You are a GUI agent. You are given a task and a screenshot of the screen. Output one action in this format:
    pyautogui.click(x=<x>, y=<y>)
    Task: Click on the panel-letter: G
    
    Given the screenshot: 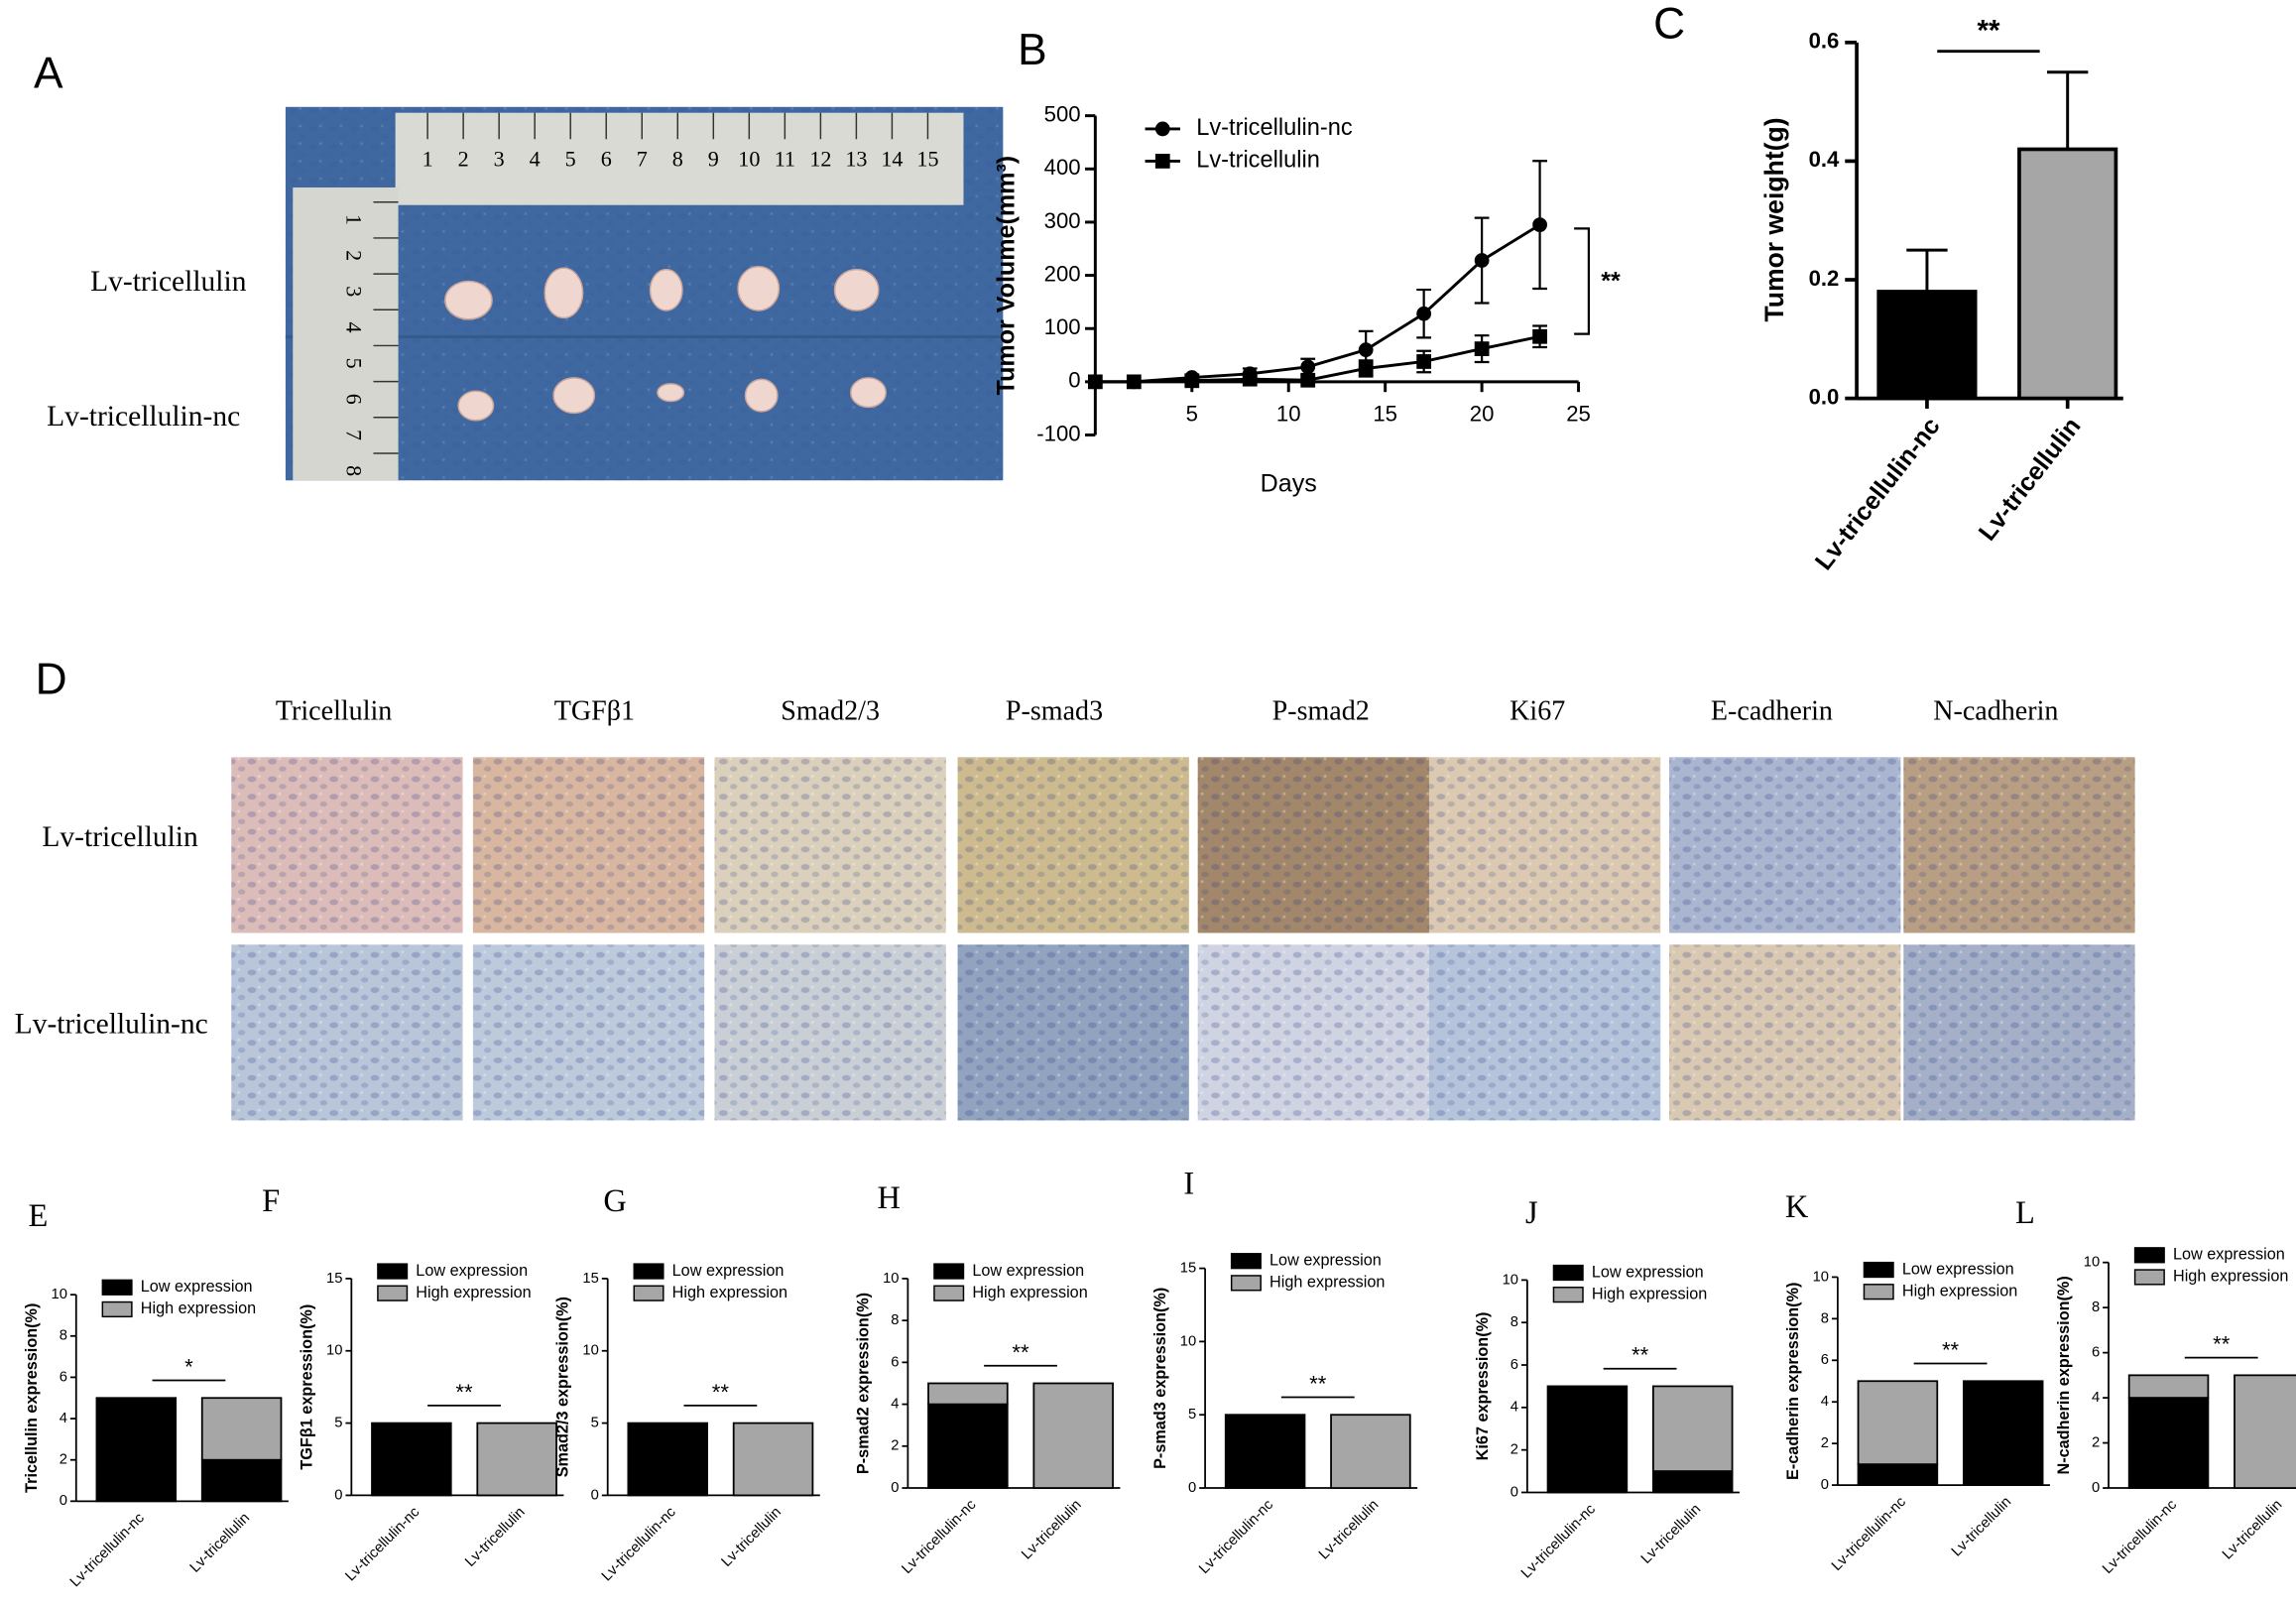 What is the action you would take?
    pyautogui.click(x=614, y=1201)
    